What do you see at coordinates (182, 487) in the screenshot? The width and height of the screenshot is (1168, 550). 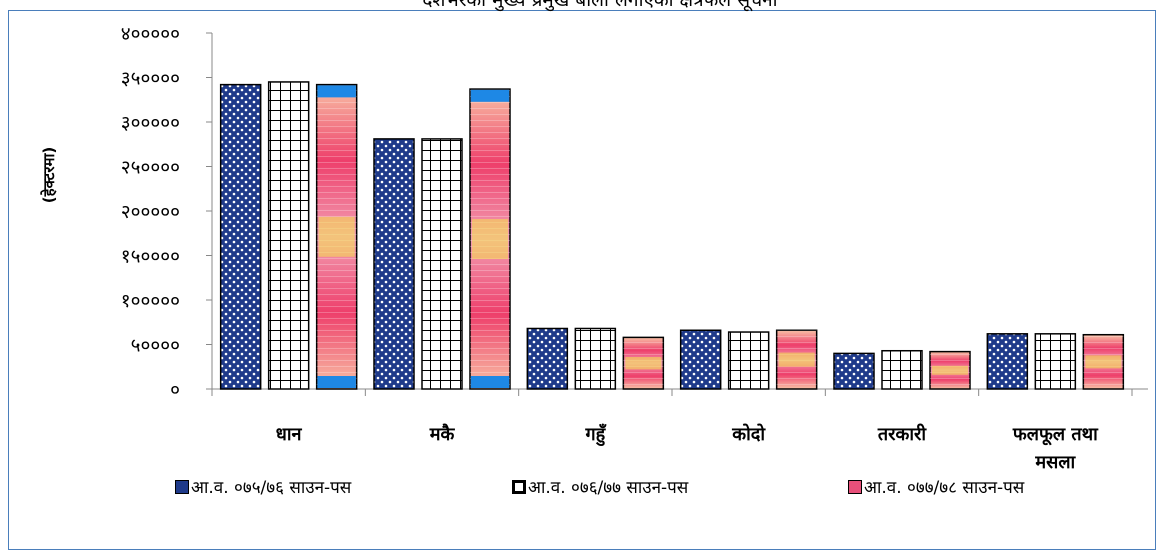 I see `legend-swatch-dots-icon` at bounding box center [182, 487].